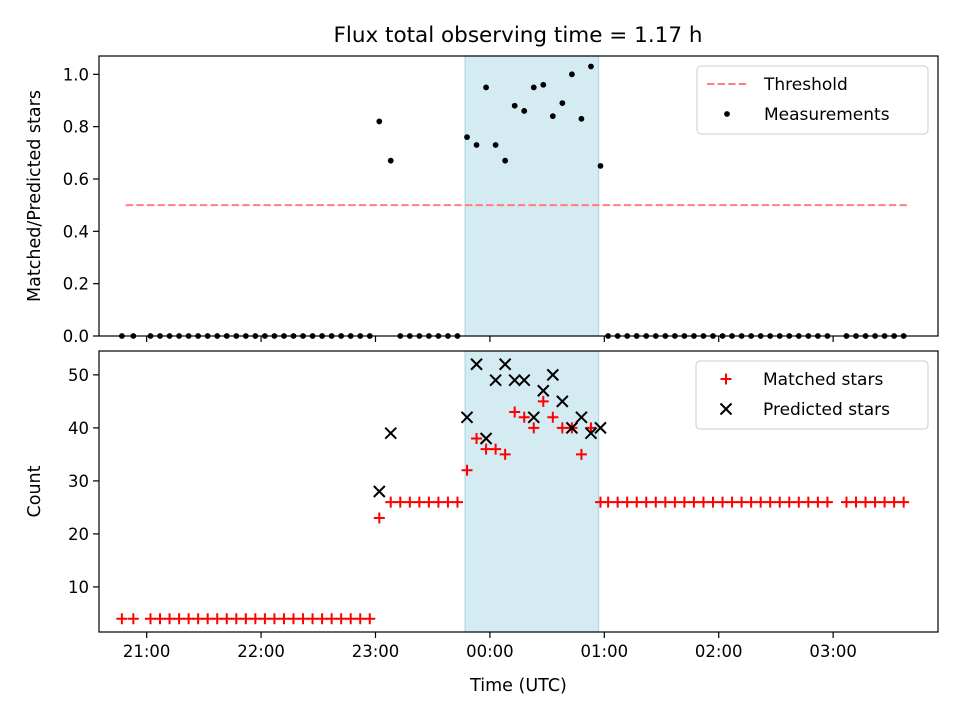  I want to click on y-tick-label: 0.6, so click(76, 179).